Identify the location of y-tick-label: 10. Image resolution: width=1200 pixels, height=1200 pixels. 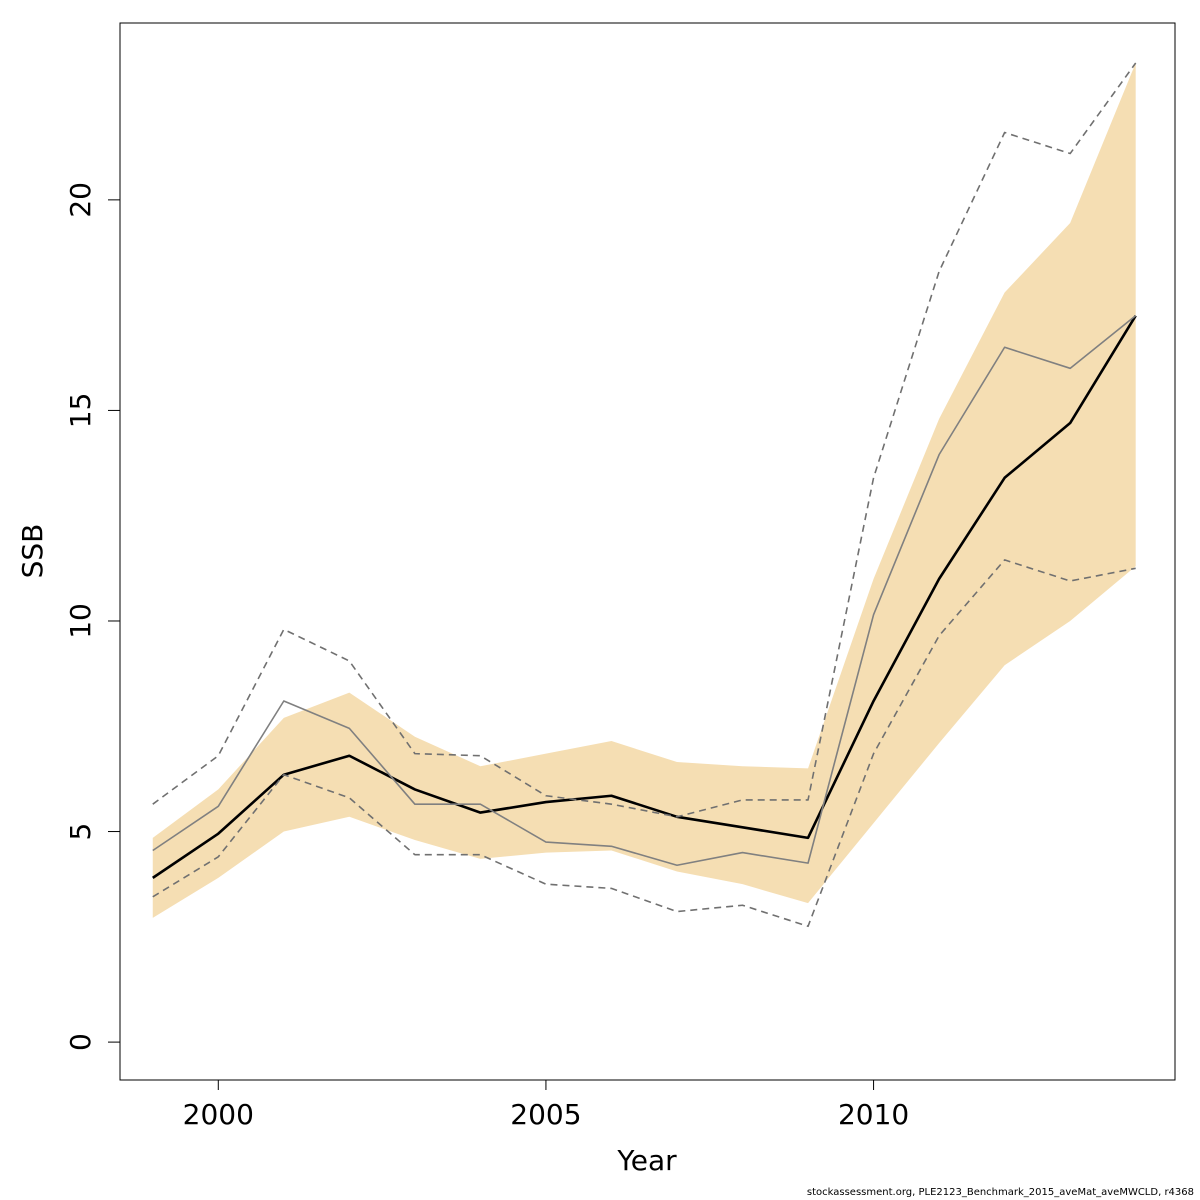
(80, 621).